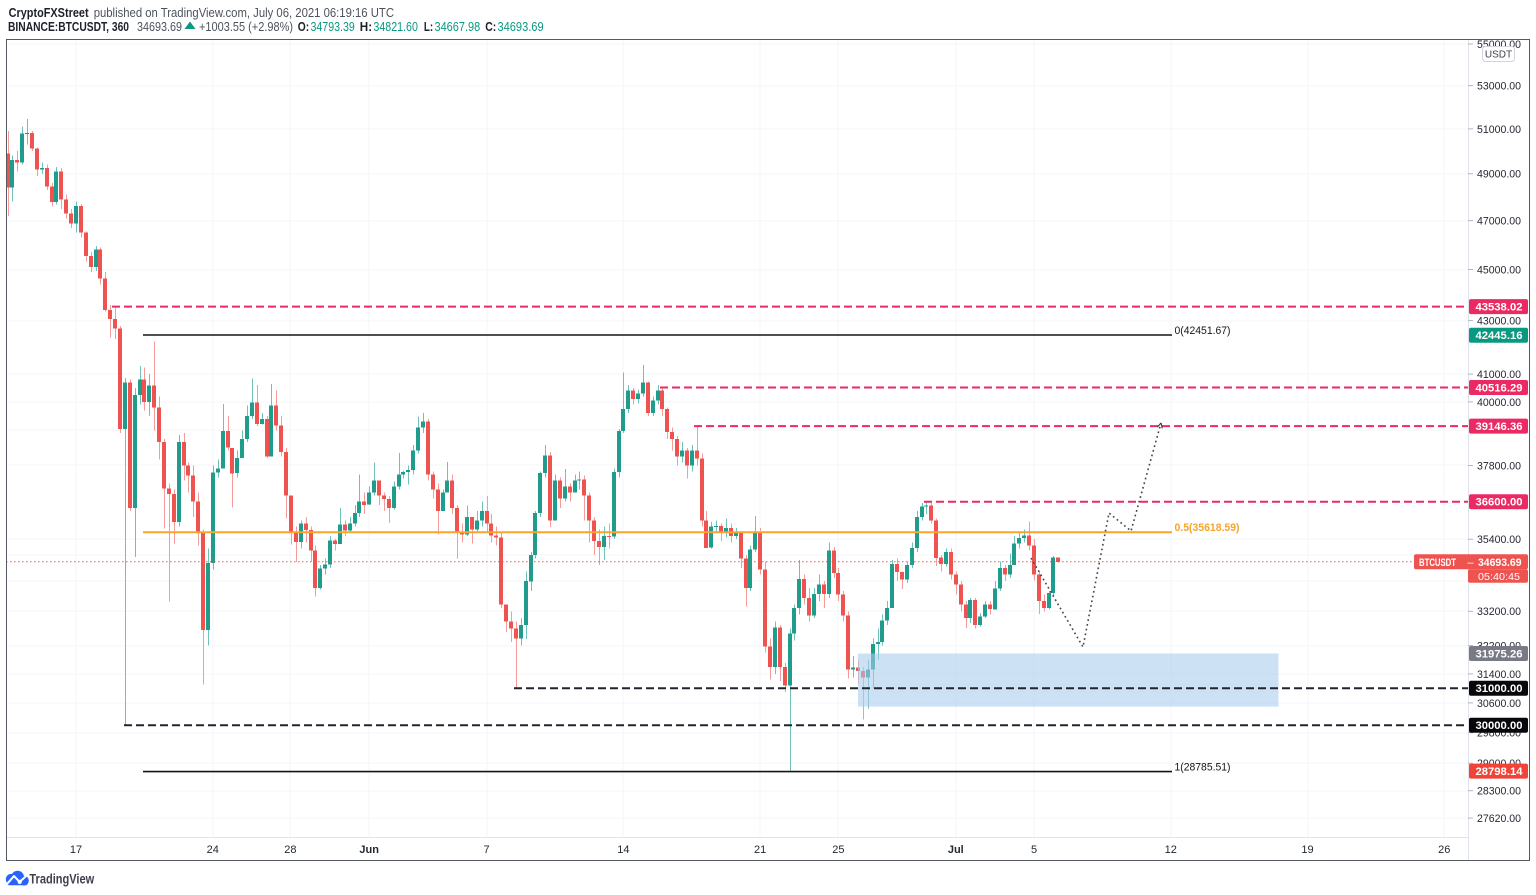 The width and height of the screenshot is (1536, 895). Describe the element at coordinates (1499, 375) in the screenshot. I see `svg-text: 41000.00` at that location.